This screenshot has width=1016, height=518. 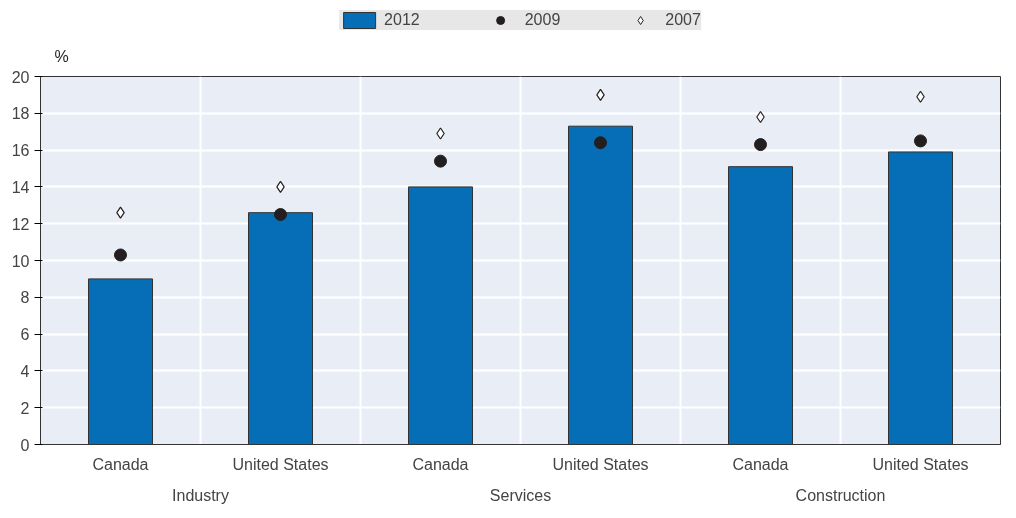 What do you see at coordinates (25, 445) in the screenshot?
I see `y-tick-label: 0` at bounding box center [25, 445].